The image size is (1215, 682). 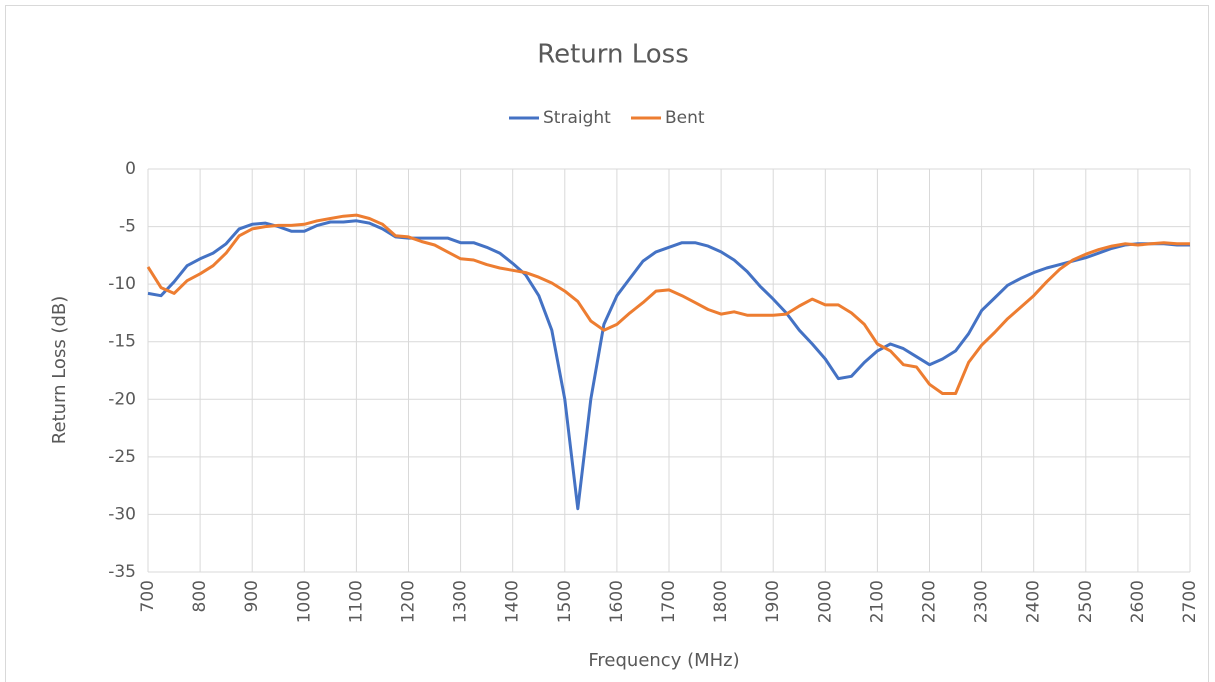 I want to click on x-tick-label: 800, so click(x=200, y=596).